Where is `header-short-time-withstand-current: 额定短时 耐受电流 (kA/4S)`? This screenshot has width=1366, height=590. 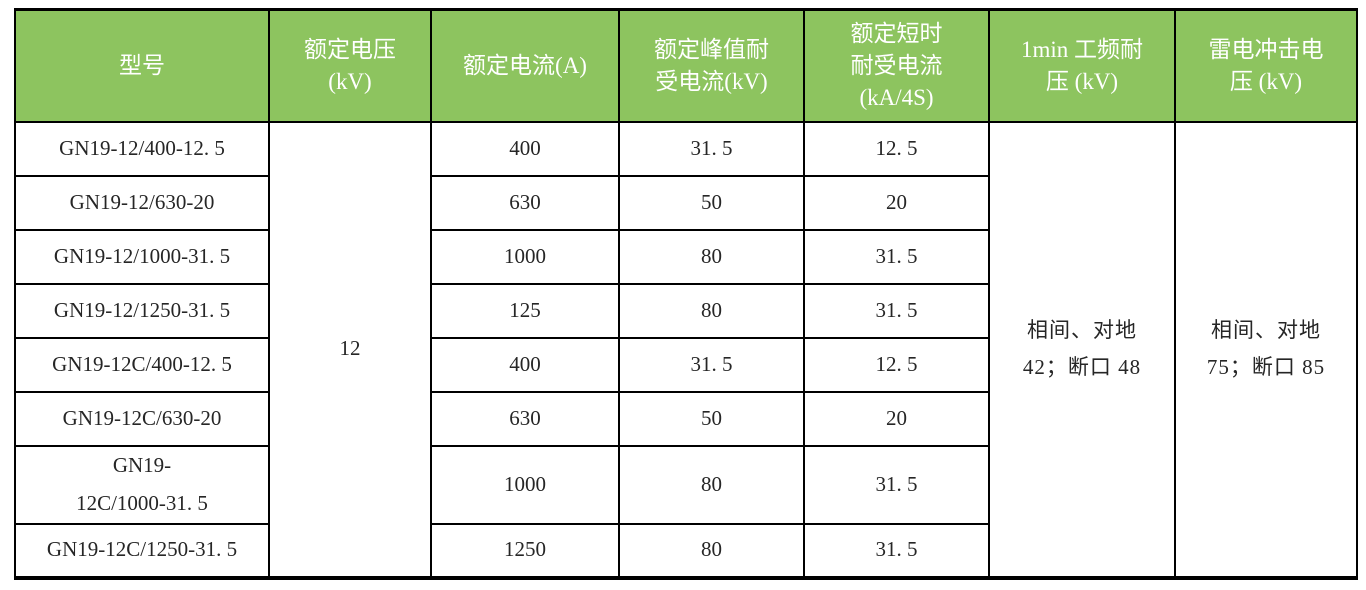 header-short-time-withstand-current: 额定短时 耐受电流 (kA/4S) is located at coordinates (896, 65).